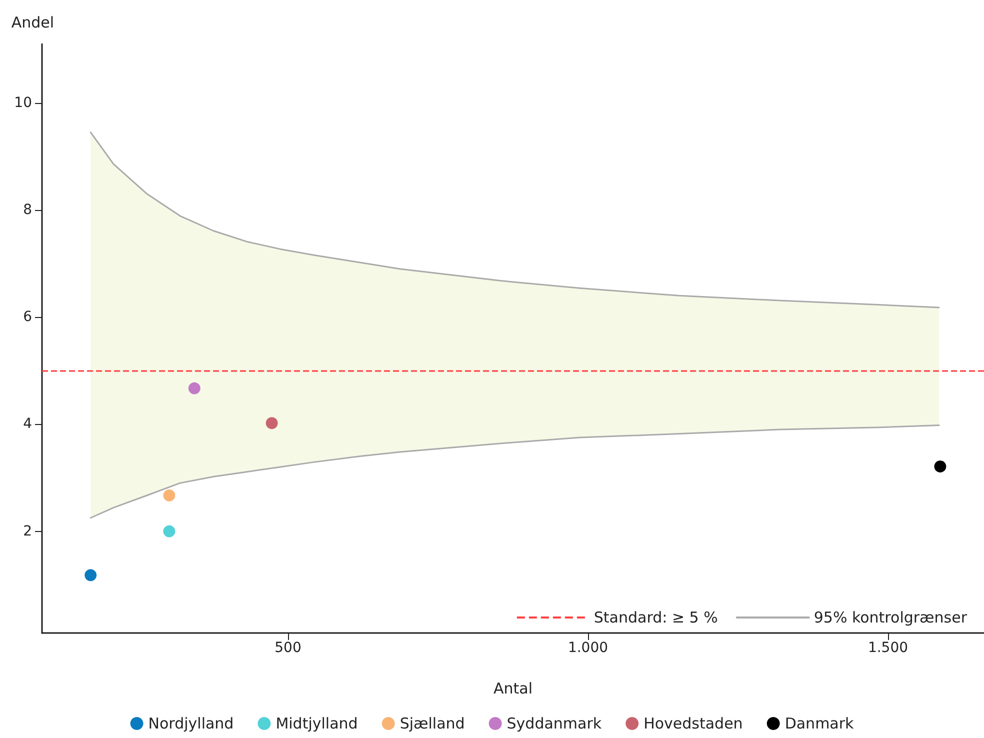 The width and height of the screenshot is (984, 738). What do you see at coordinates (288, 648) in the screenshot?
I see `x-tick-label: 500` at bounding box center [288, 648].